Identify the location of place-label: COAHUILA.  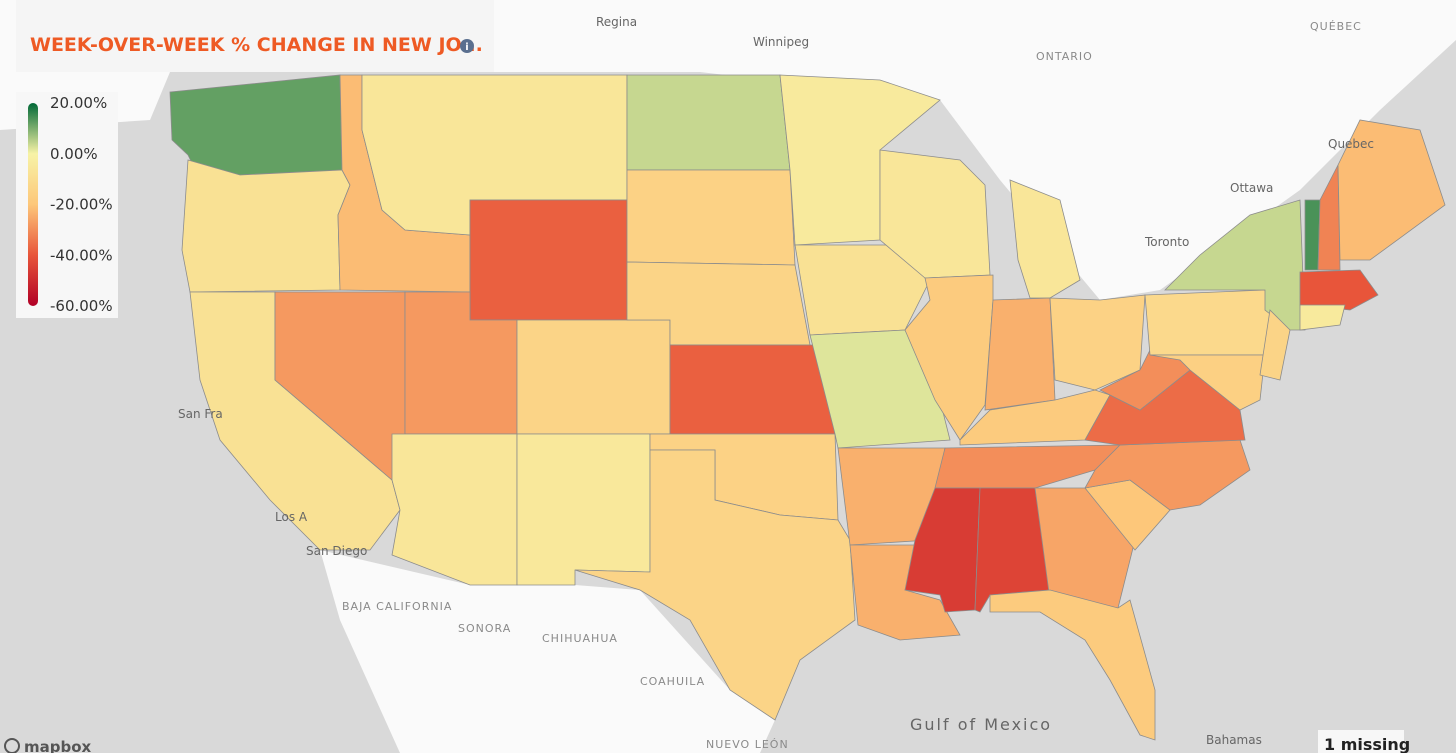
(672, 681).